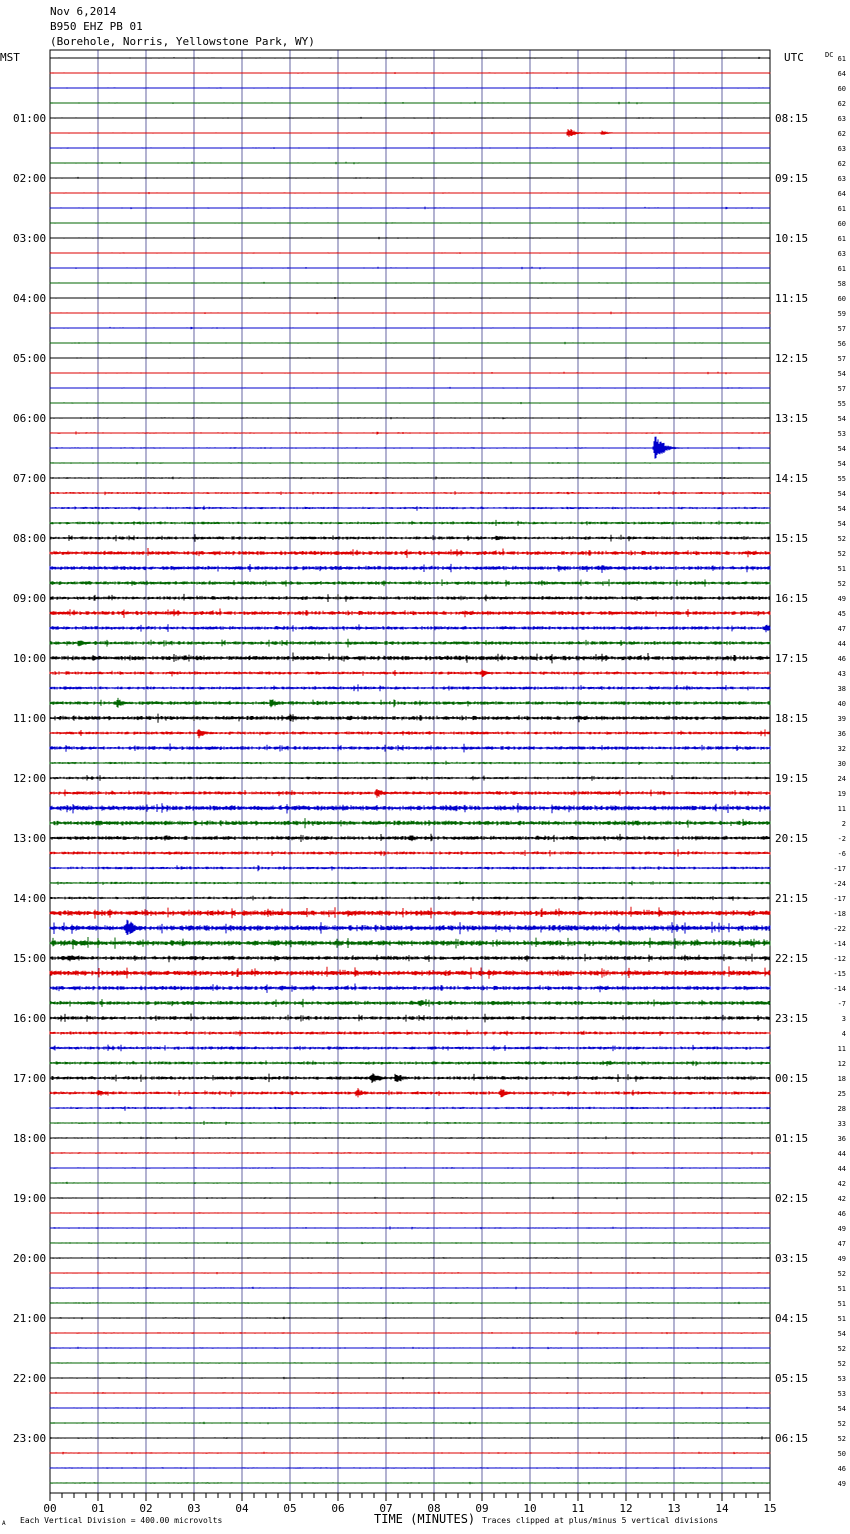  I want to click on x-tick-label: 05, so click(289, 1508).